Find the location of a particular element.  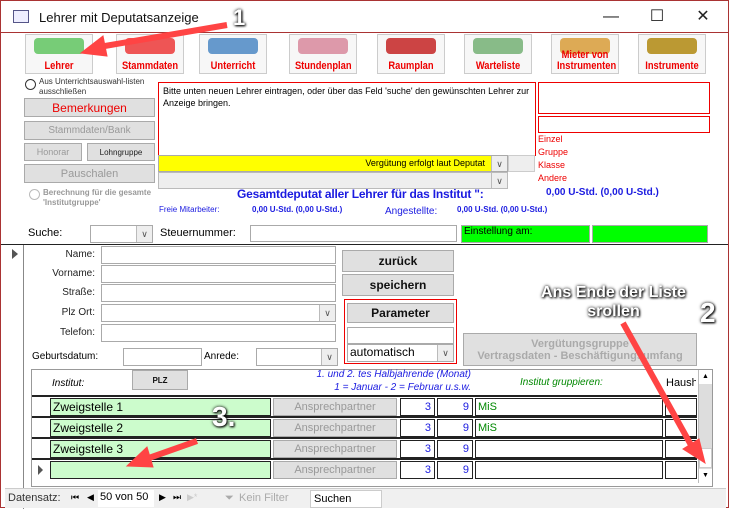

plz_ort-input: ∨ is located at coordinates (218, 313).